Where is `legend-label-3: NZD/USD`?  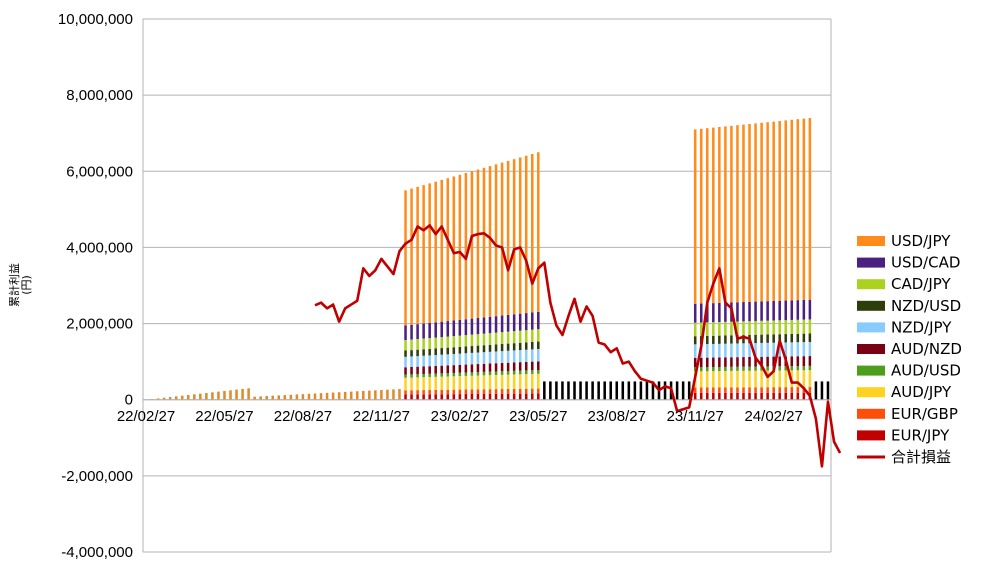 legend-label-3: NZD/USD is located at coordinates (926, 306).